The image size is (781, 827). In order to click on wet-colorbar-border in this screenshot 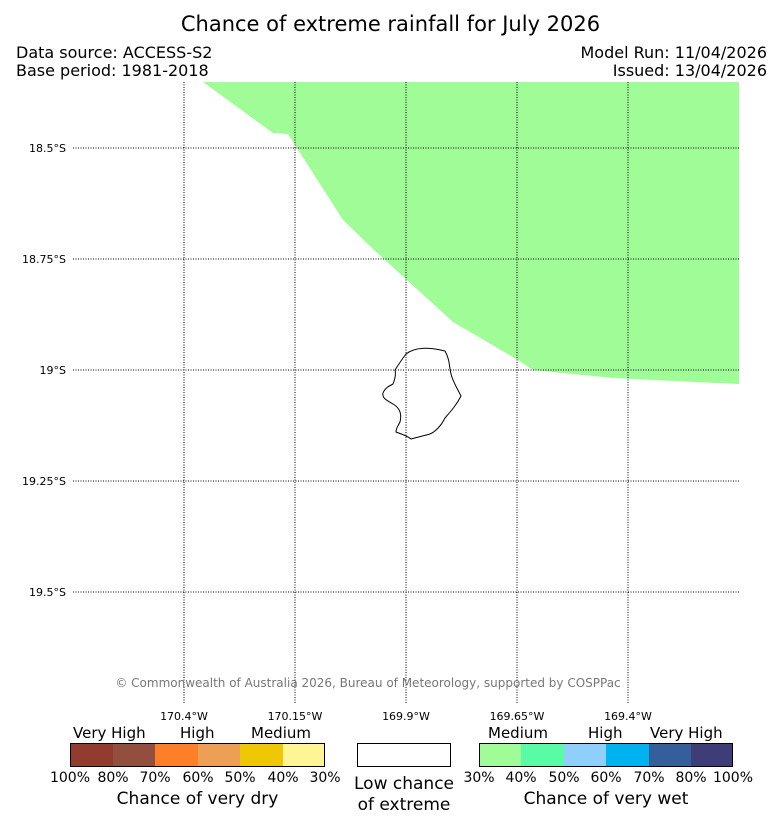, I will do `click(606, 755)`.